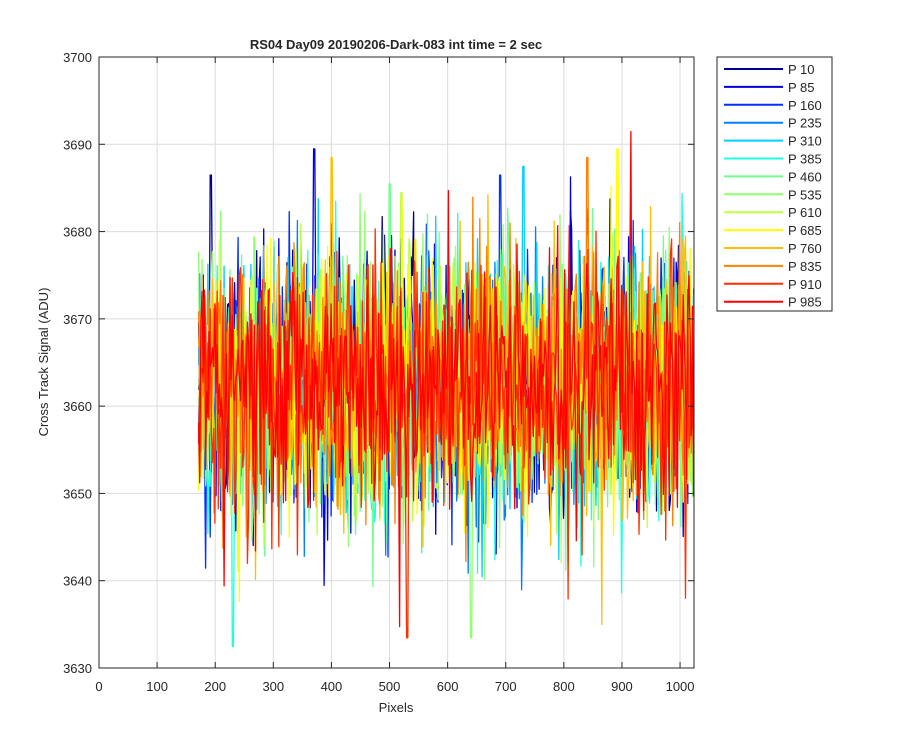 Image resolution: width=900 pixels, height=750 pixels. What do you see at coordinates (773, 123) in the screenshot?
I see `legend-item: P 235` at bounding box center [773, 123].